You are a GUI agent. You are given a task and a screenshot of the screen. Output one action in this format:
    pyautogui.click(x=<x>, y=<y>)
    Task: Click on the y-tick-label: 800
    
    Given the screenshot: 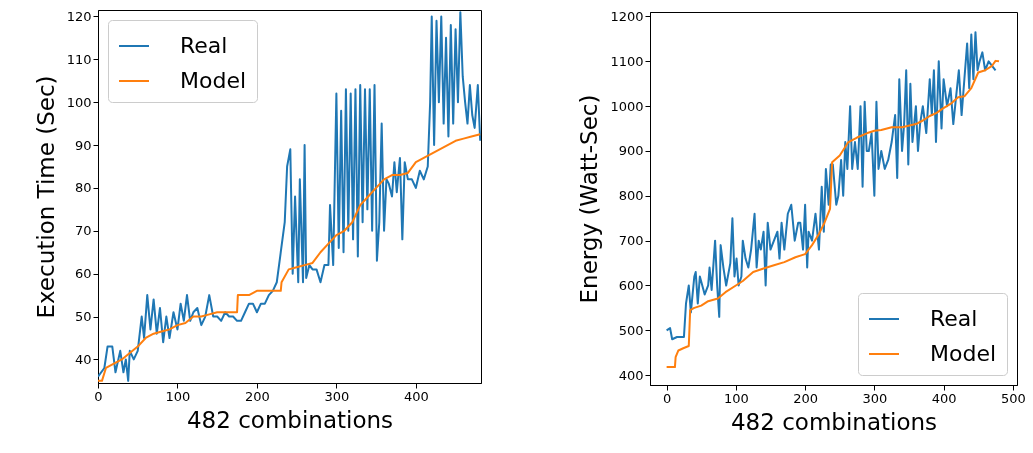 What is the action you would take?
    pyautogui.click(x=631, y=196)
    